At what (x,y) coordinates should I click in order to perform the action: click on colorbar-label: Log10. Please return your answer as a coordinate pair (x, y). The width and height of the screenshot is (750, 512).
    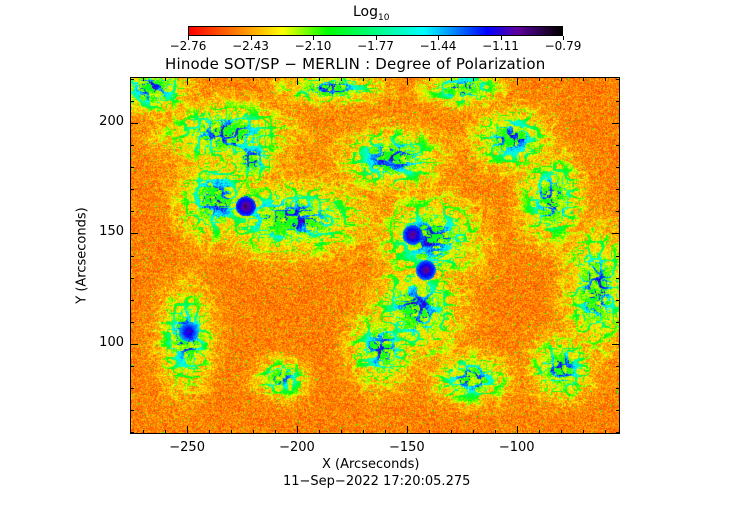
    Looking at the image, I should click on (371, 13).